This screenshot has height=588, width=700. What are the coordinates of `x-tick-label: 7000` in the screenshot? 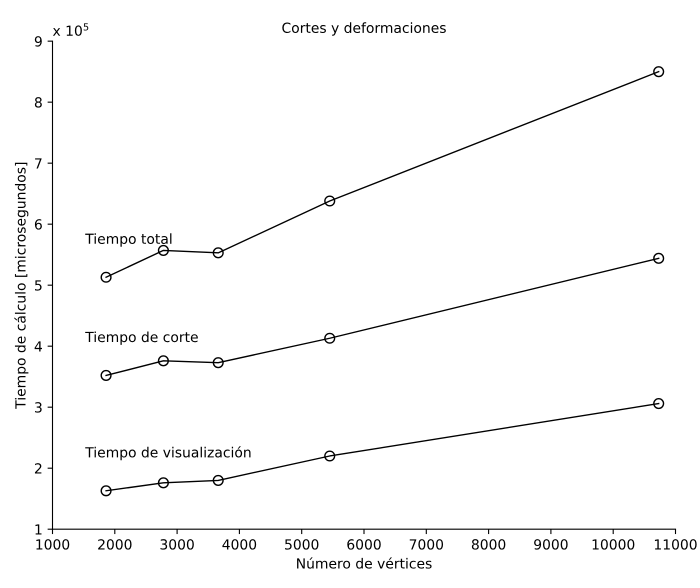 It's located at (427, 544).